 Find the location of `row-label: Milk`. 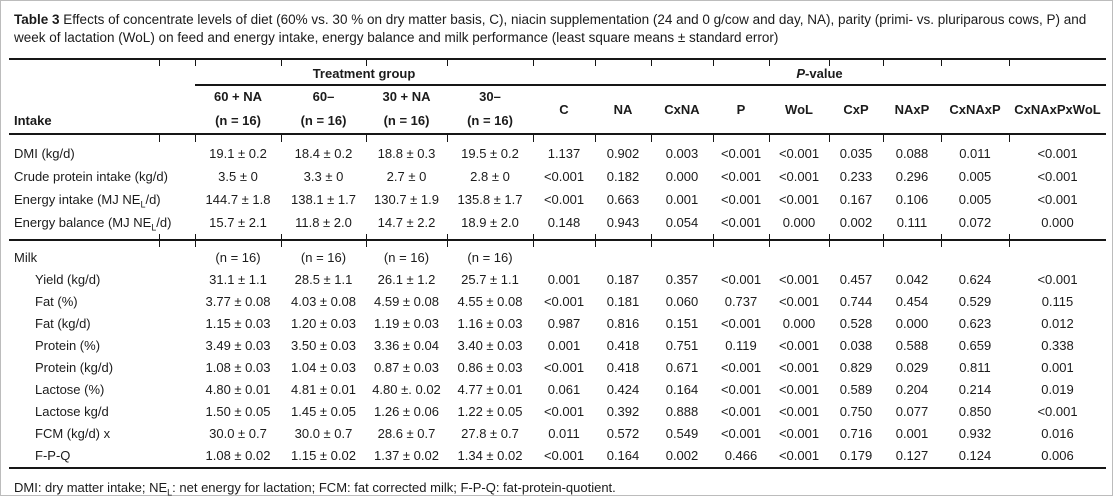

row-label: Milk is located at coordinates (26, 258).